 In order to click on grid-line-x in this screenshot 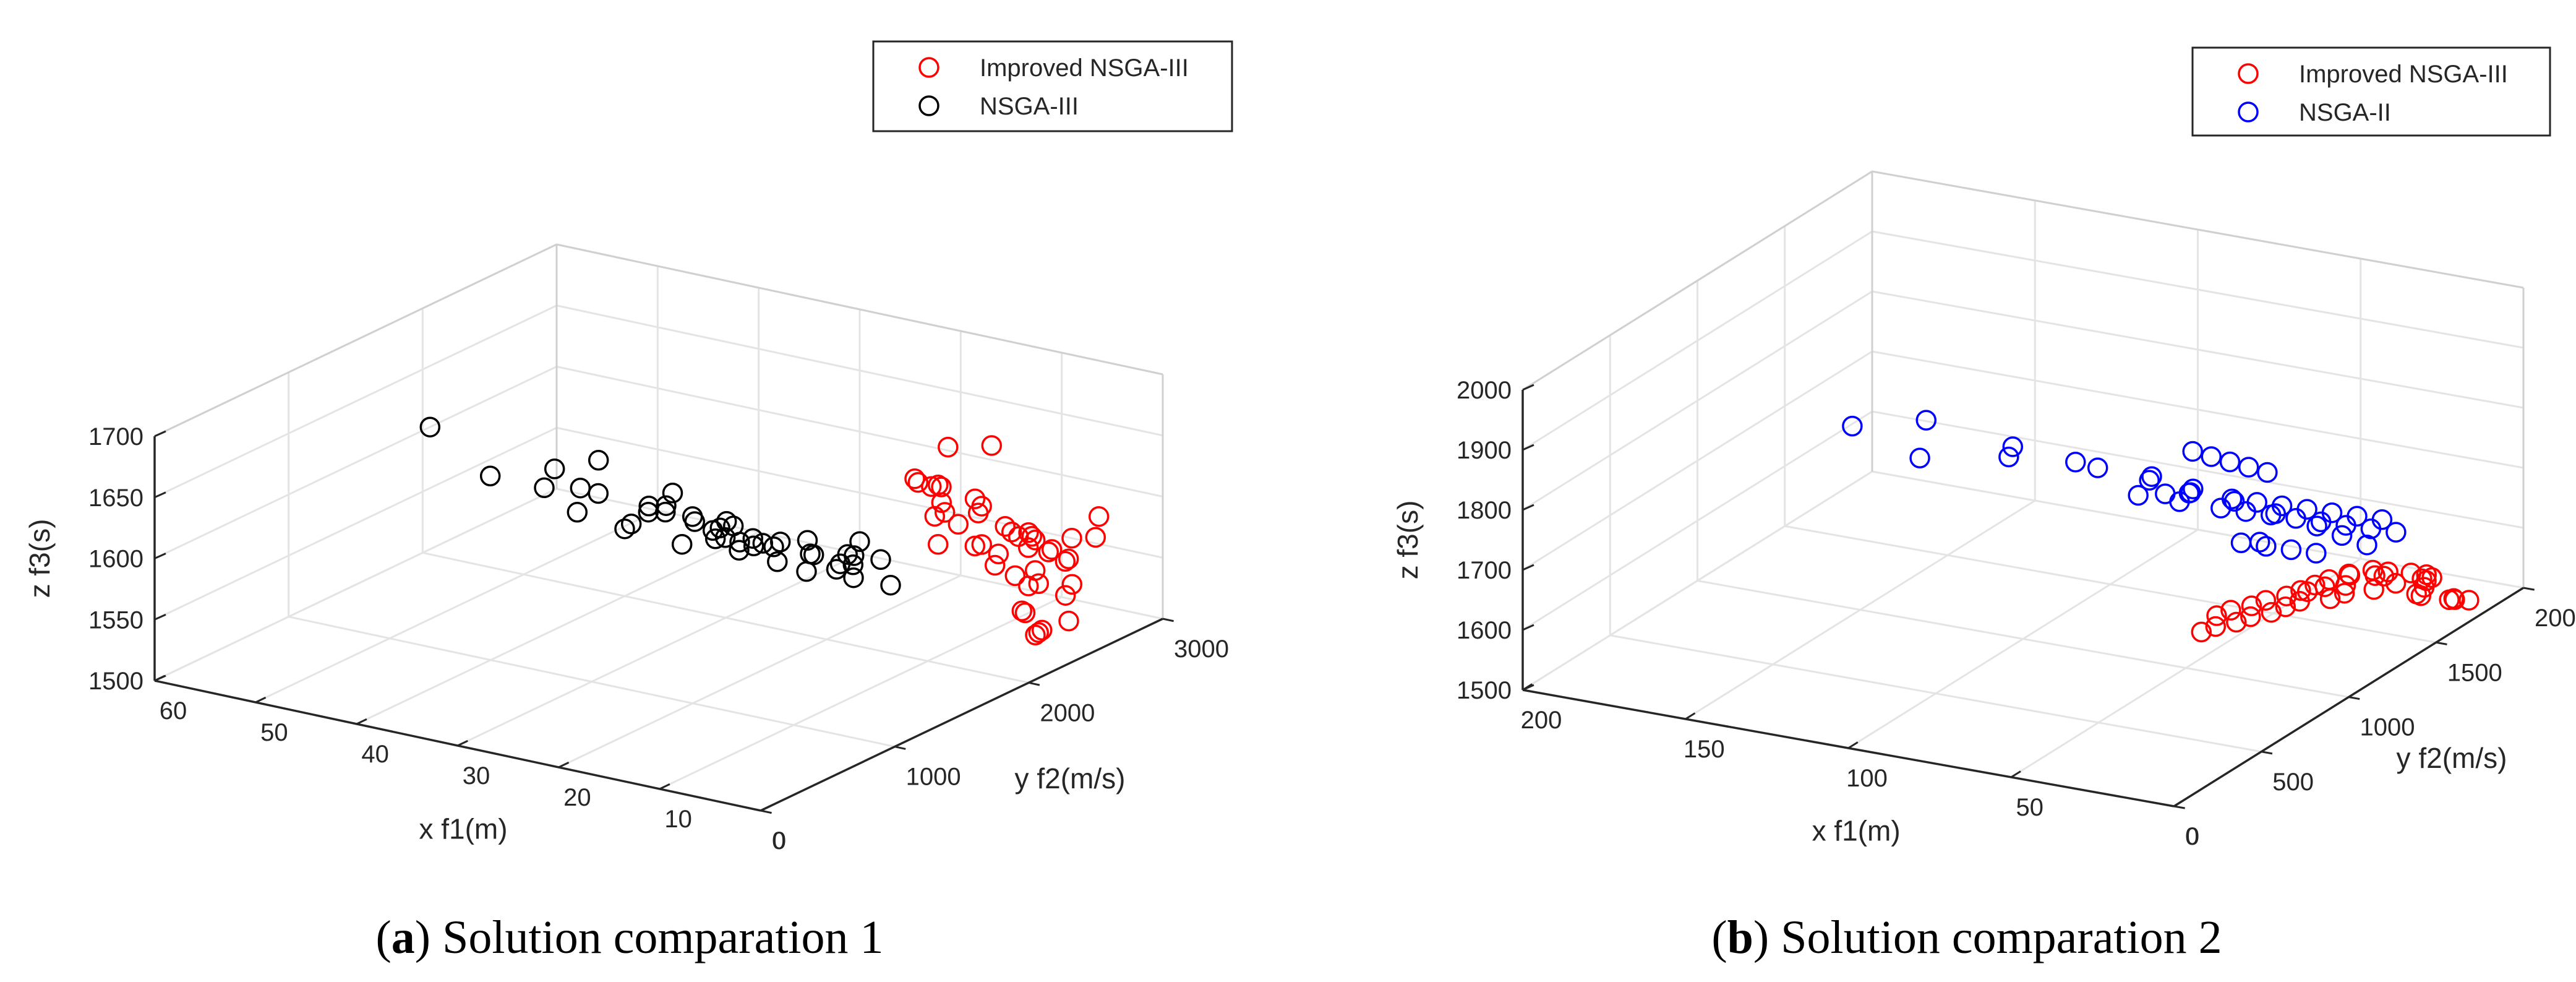, I will do `click(760, 550)`.